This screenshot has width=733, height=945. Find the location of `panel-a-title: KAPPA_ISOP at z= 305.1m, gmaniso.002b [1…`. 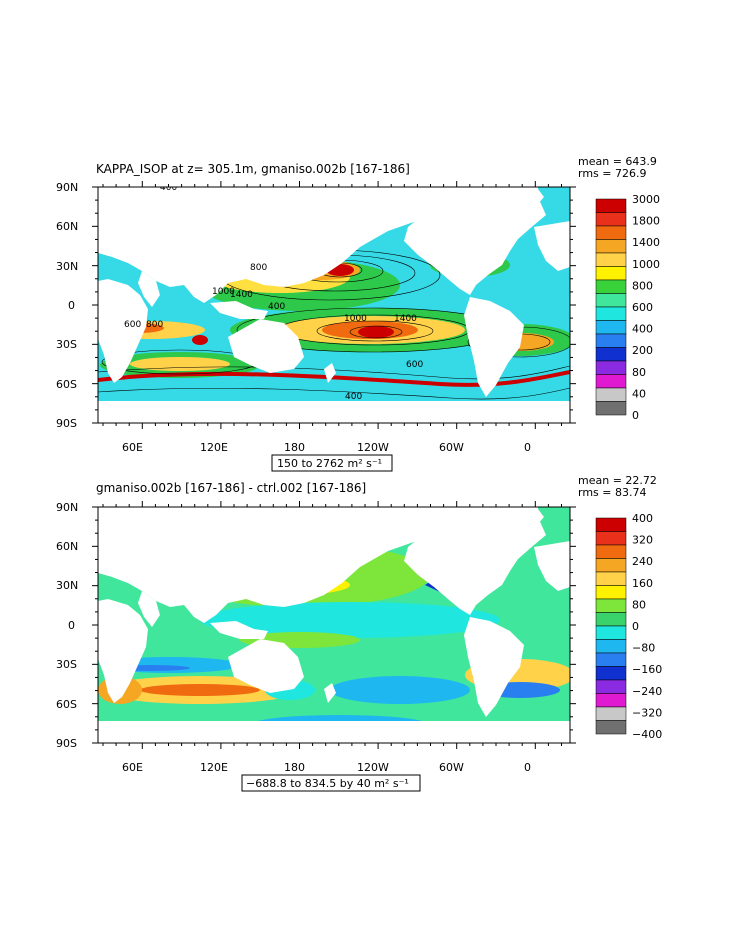

panel-a-title: KAPPA_ISOP at z= 305.1m, gmaniso.002b [1… is located at coordinates (253, 169).